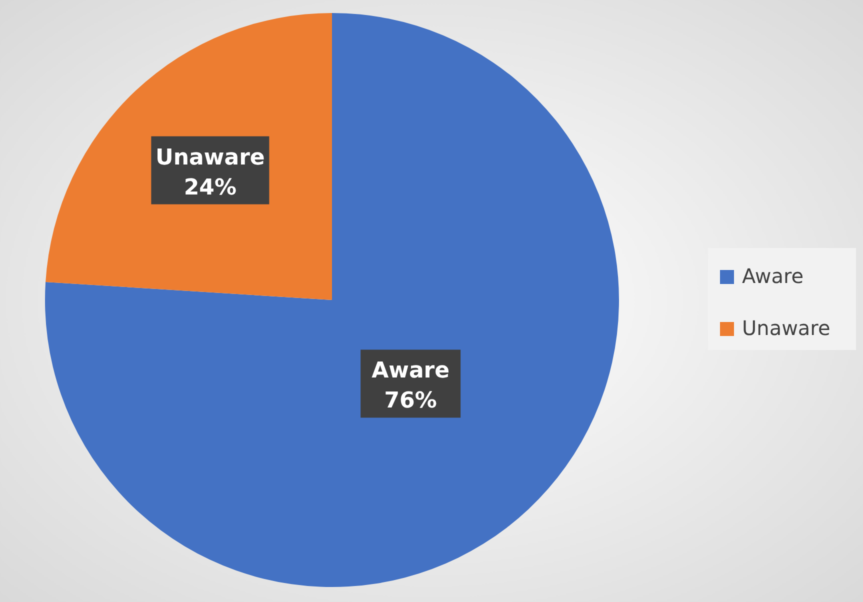 The image size is (863, 602). I want to click on slice-label: Unaware, so click(210, 157).